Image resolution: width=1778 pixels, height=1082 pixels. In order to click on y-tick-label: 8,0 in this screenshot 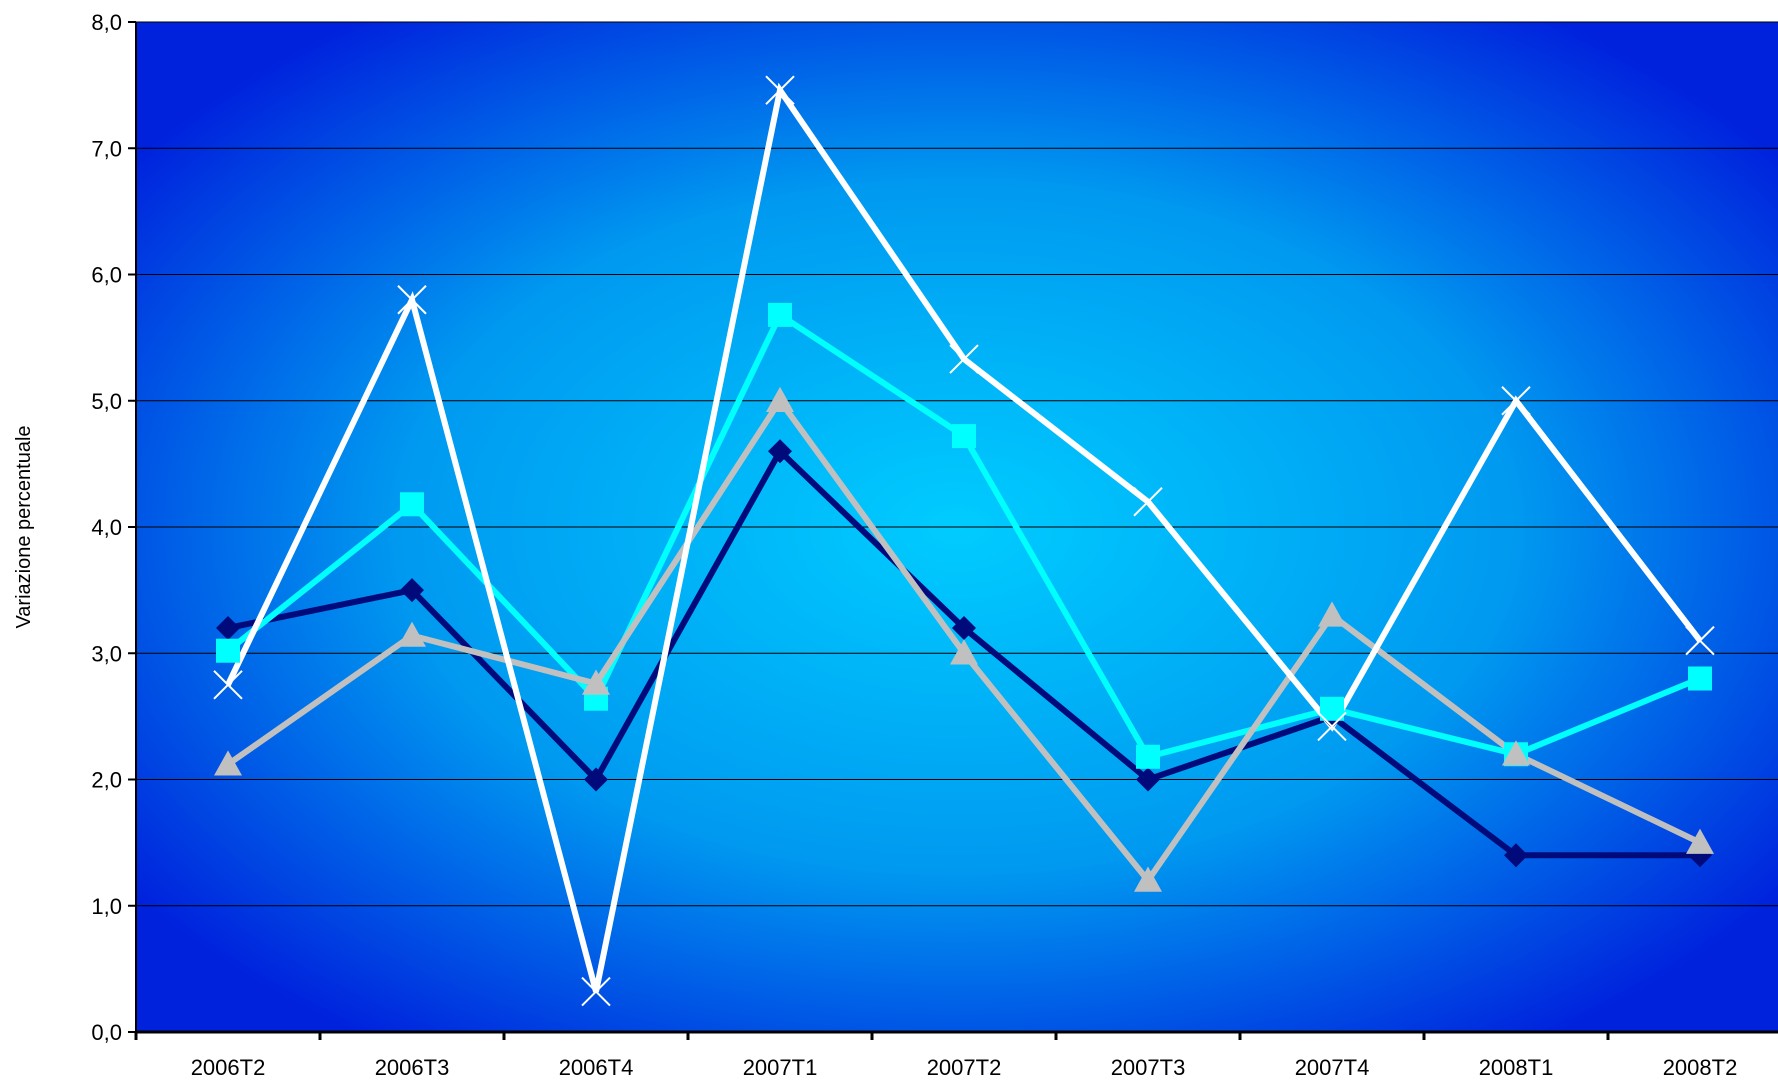, I will do `click(106, 22)`.